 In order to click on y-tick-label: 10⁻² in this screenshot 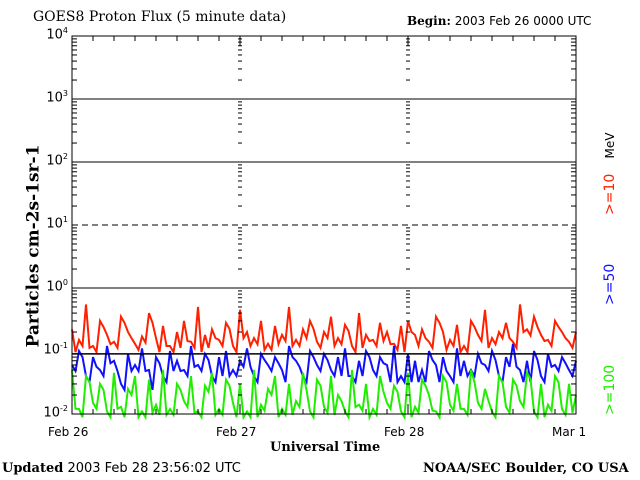, I will do `click(55, 412)`.